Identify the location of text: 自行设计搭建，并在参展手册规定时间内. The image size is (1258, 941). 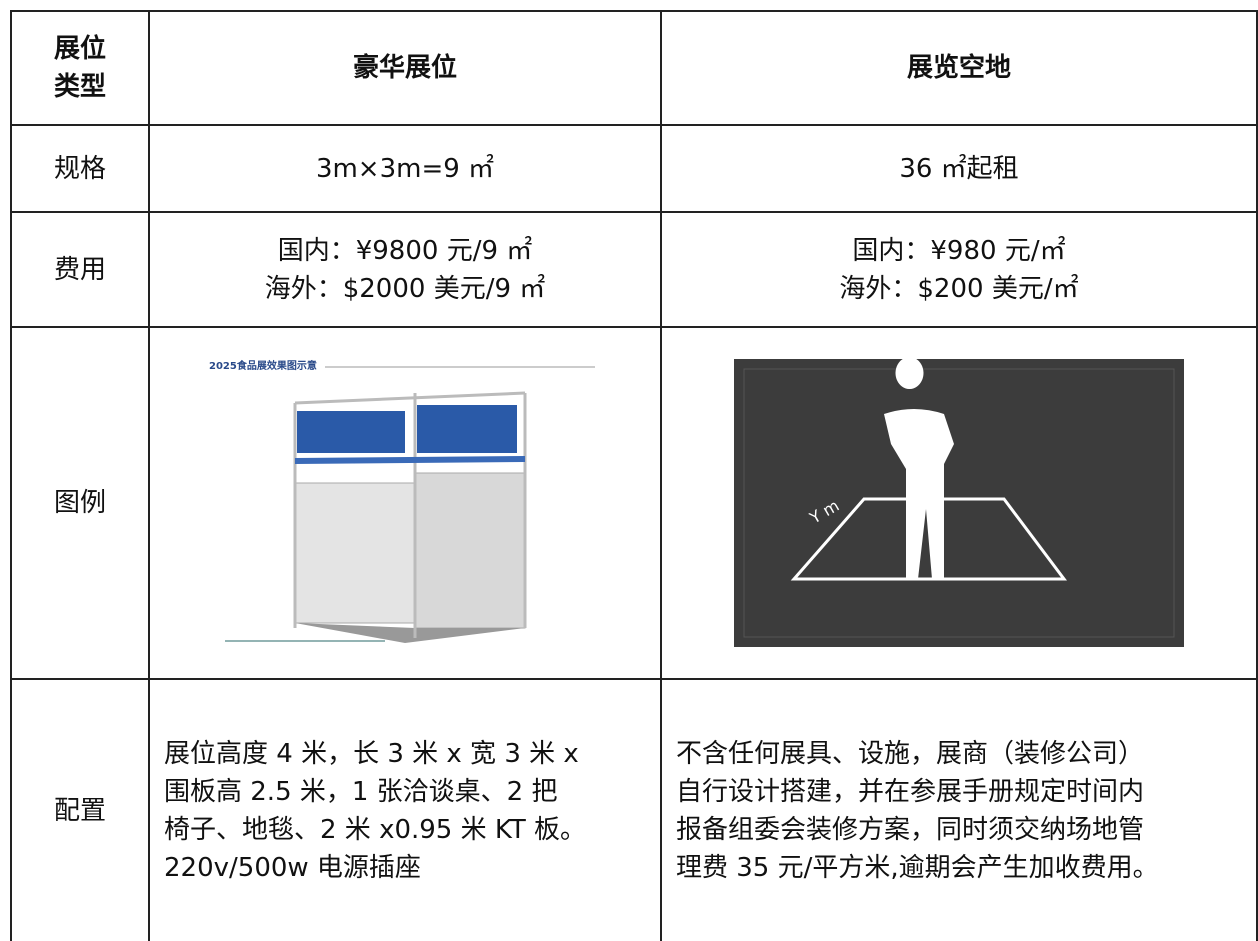
(910, 791).